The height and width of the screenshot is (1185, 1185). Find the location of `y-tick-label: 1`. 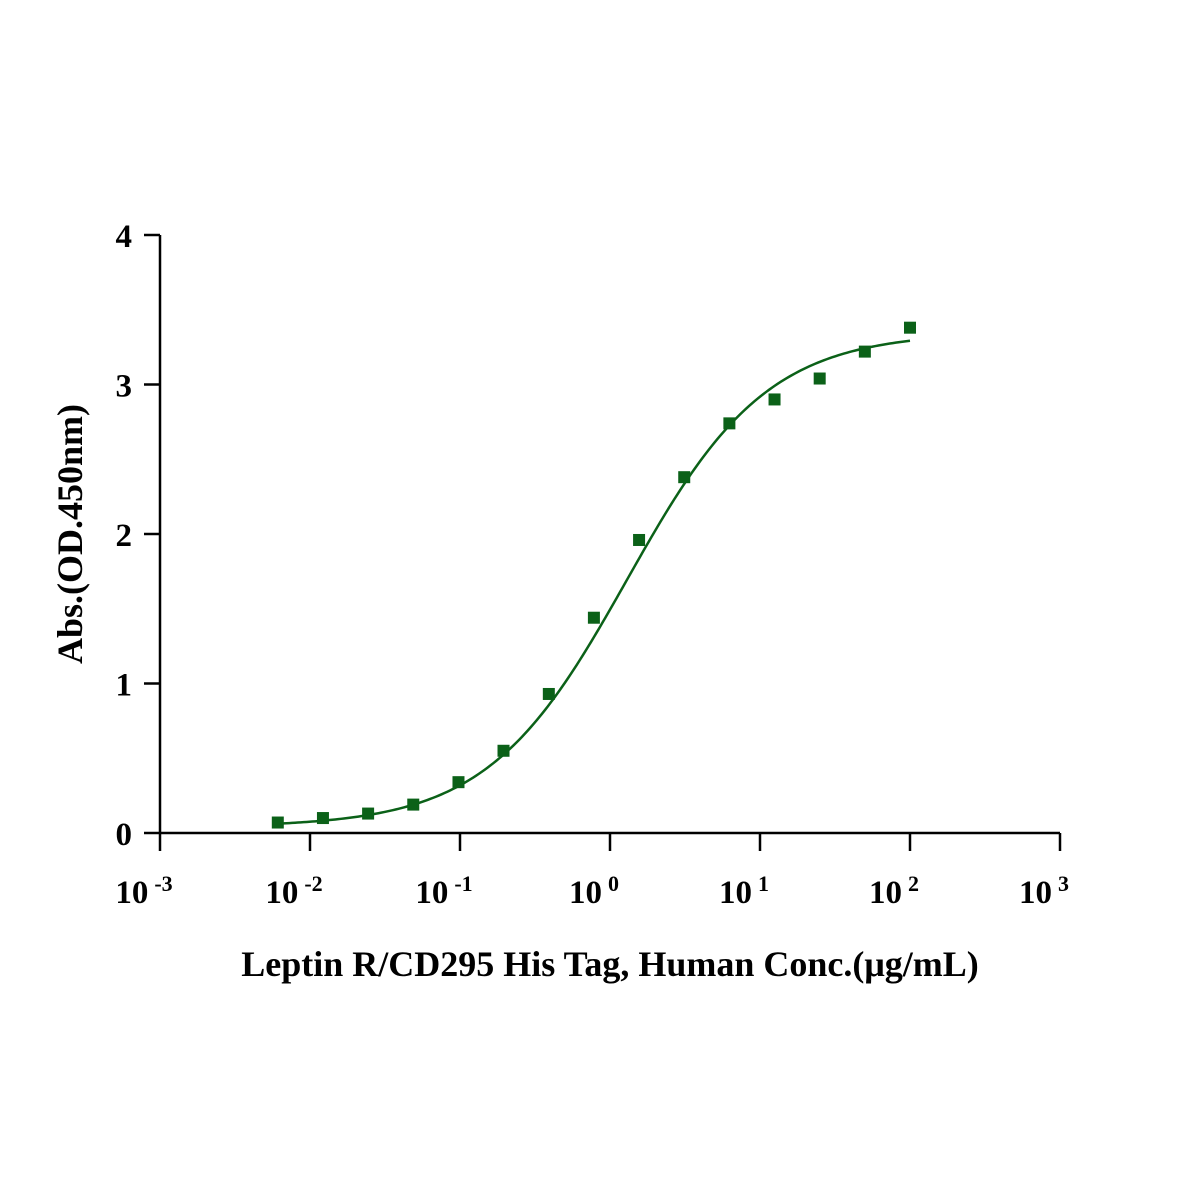

y-tick-label: 1 is located at coordinates (124, 686).